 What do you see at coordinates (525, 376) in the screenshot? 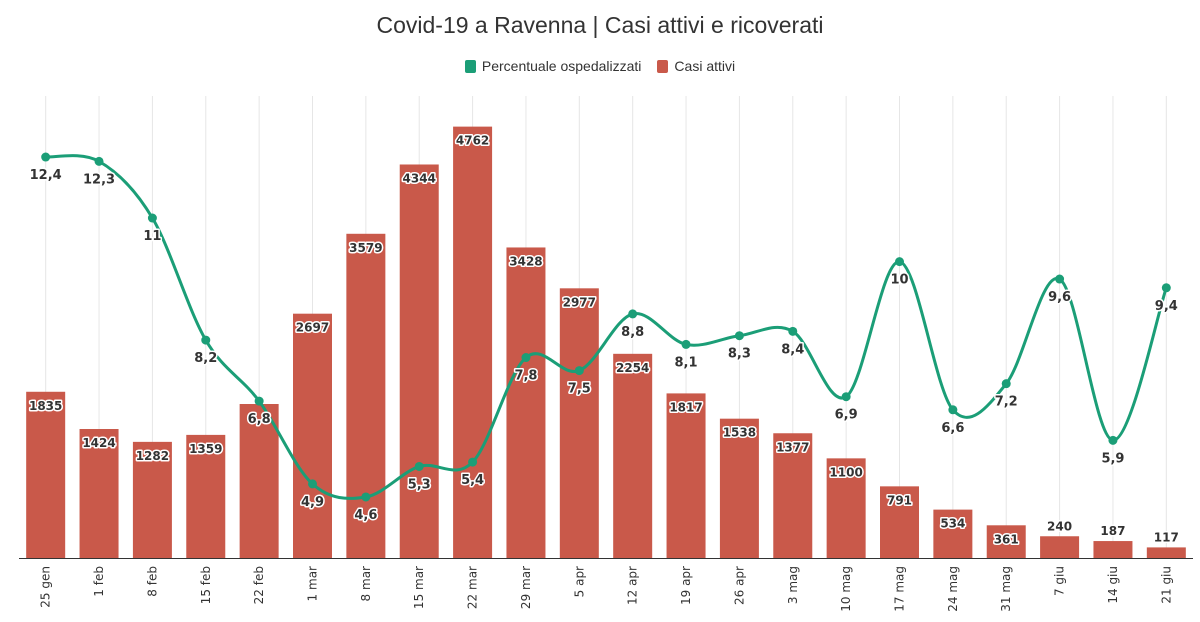
I see `line-value-label: 7,8` at bounding box center [525, 376].